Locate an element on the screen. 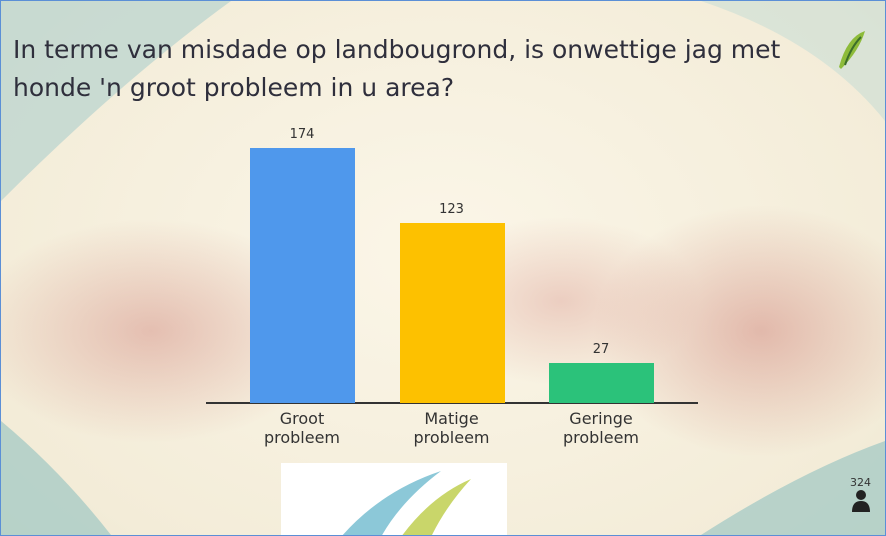 The height and width of the screenshot is (536, 886). value-label: 123 is located at coordinates (451, 209).